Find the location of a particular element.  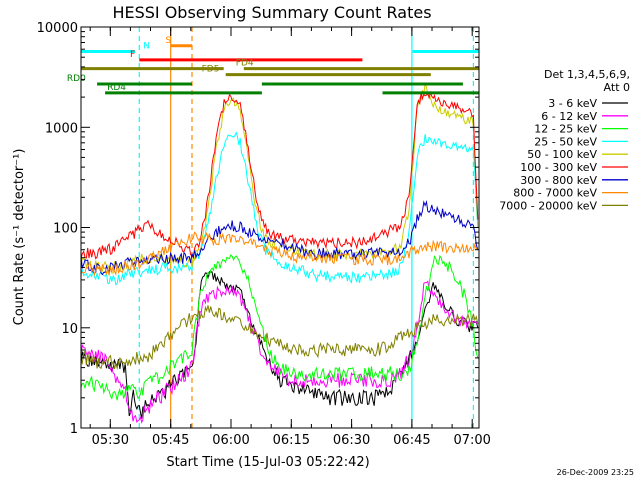

x-tick-label: 06:30 is located at coordinates (351, 440).